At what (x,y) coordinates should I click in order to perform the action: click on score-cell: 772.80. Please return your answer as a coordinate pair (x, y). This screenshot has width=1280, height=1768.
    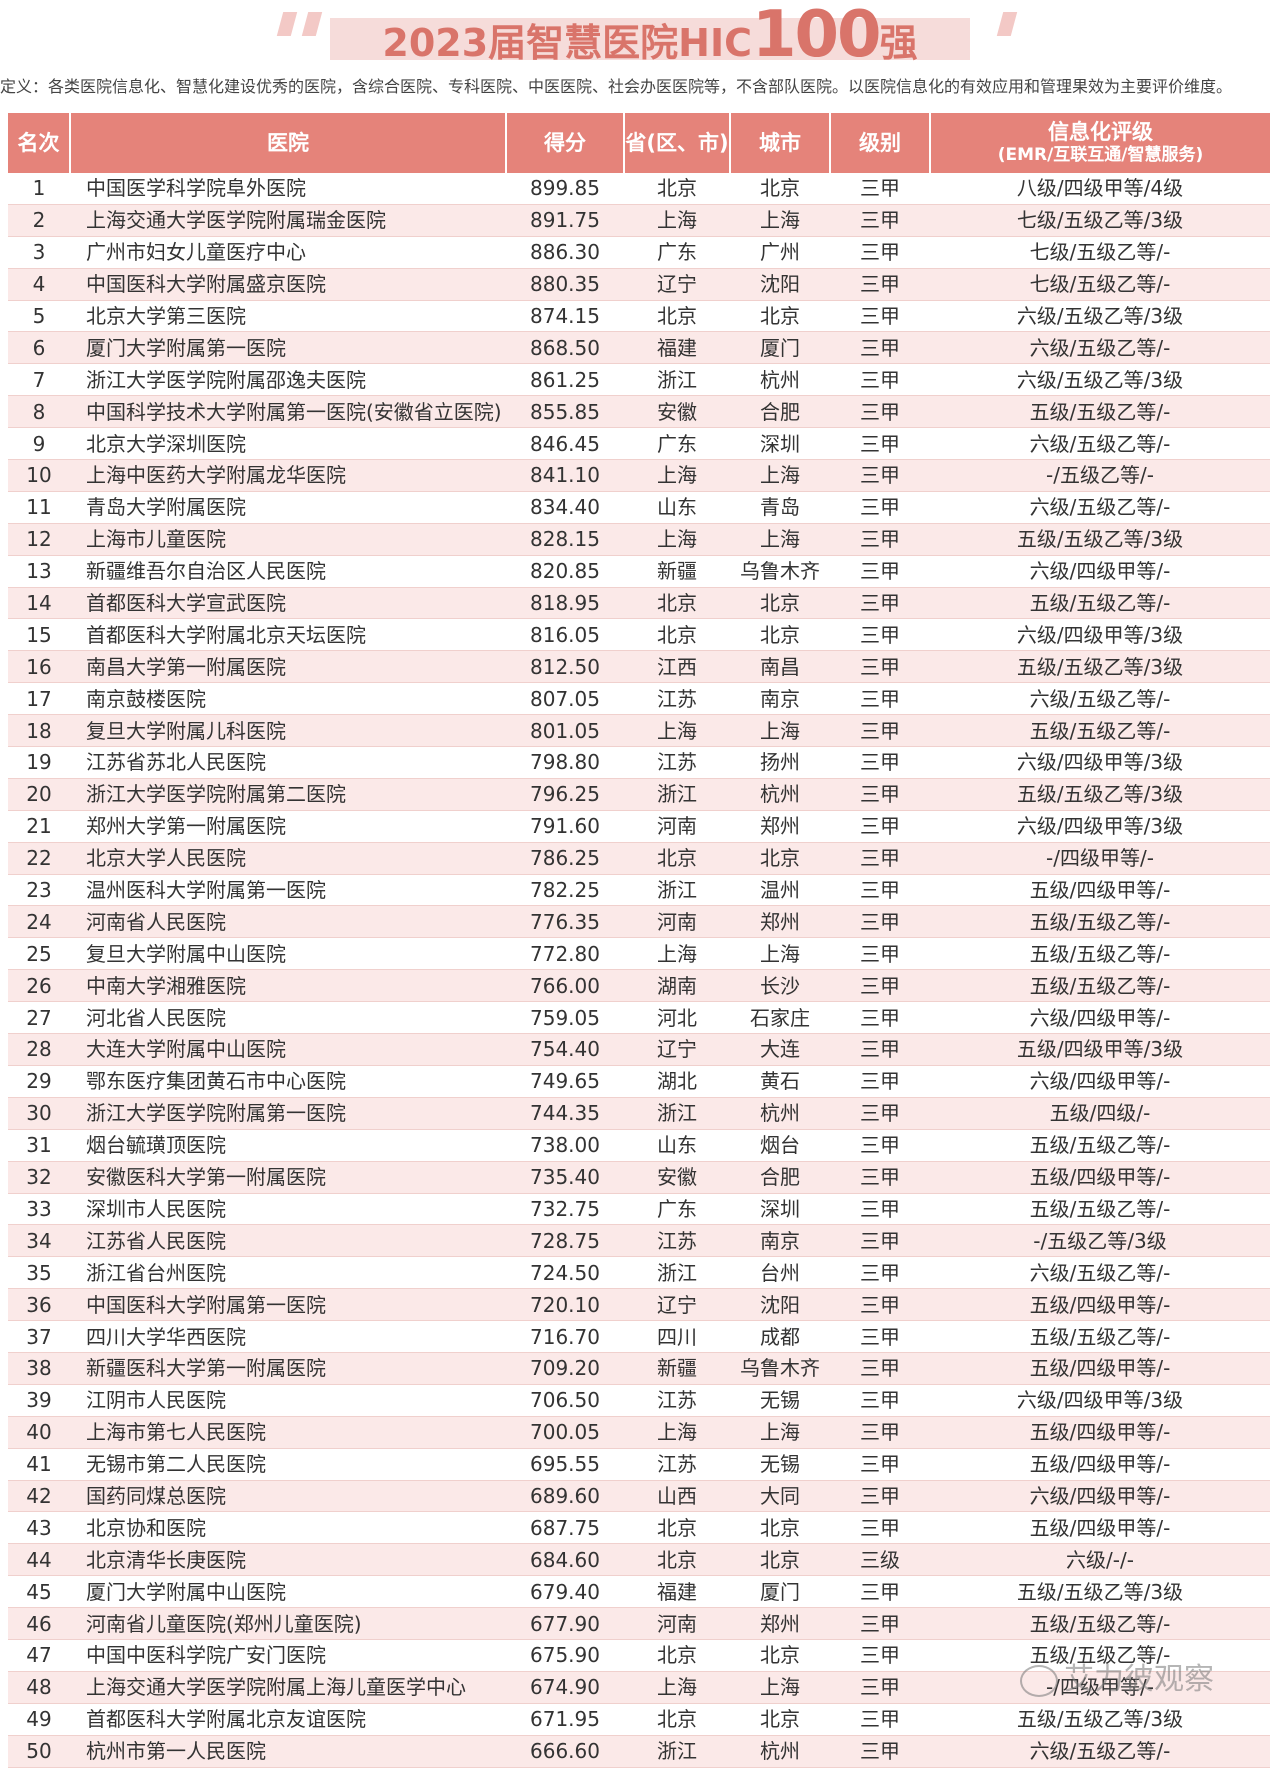
    Looking at the image, I should click on (565, 954).